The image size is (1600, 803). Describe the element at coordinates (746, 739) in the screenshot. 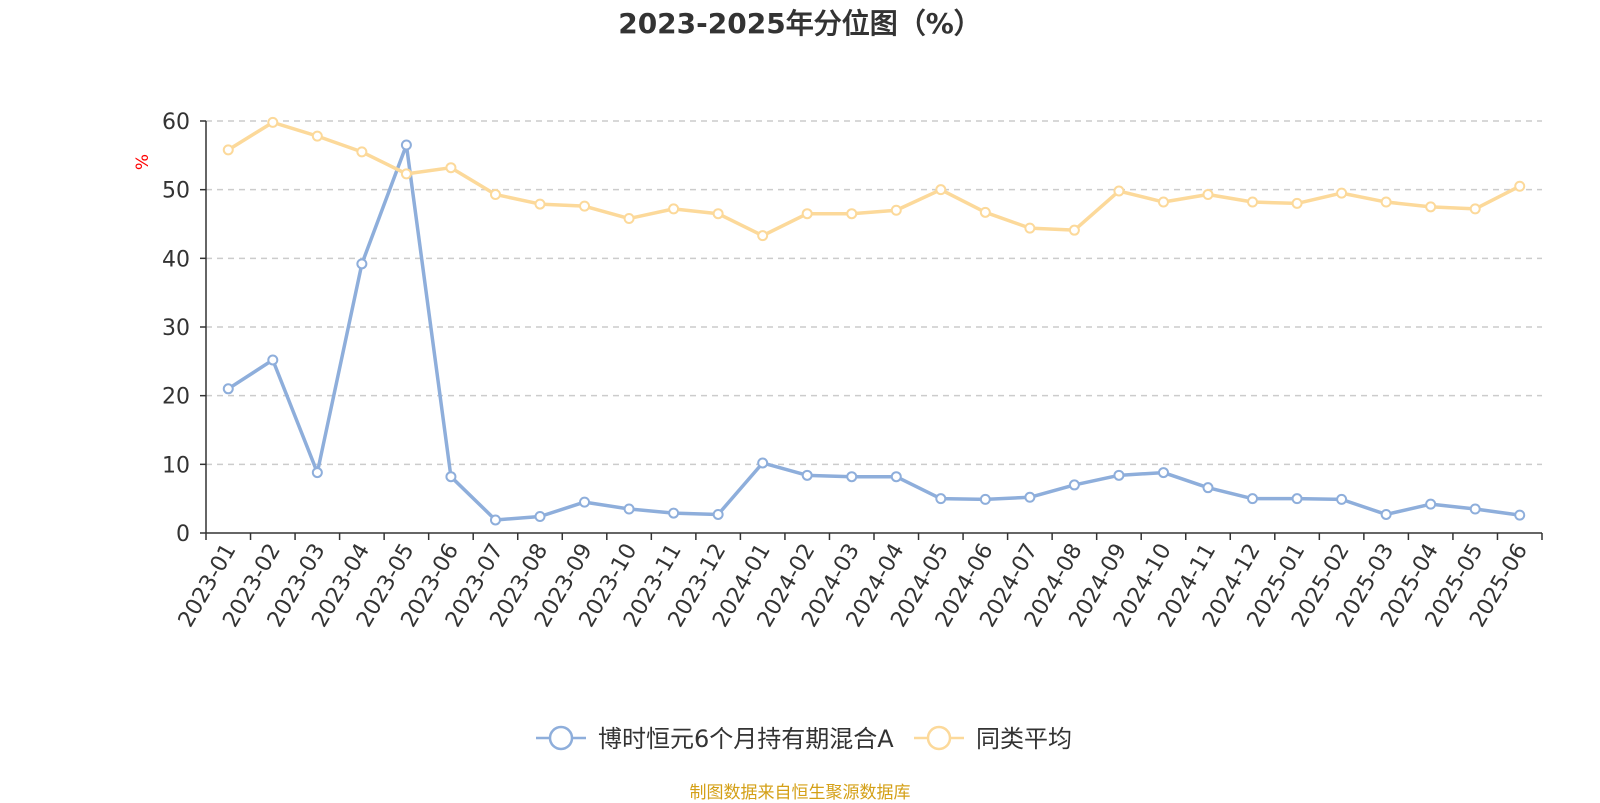

I see `legend-label: 博时恒元6个月持有期混合A` at that location.